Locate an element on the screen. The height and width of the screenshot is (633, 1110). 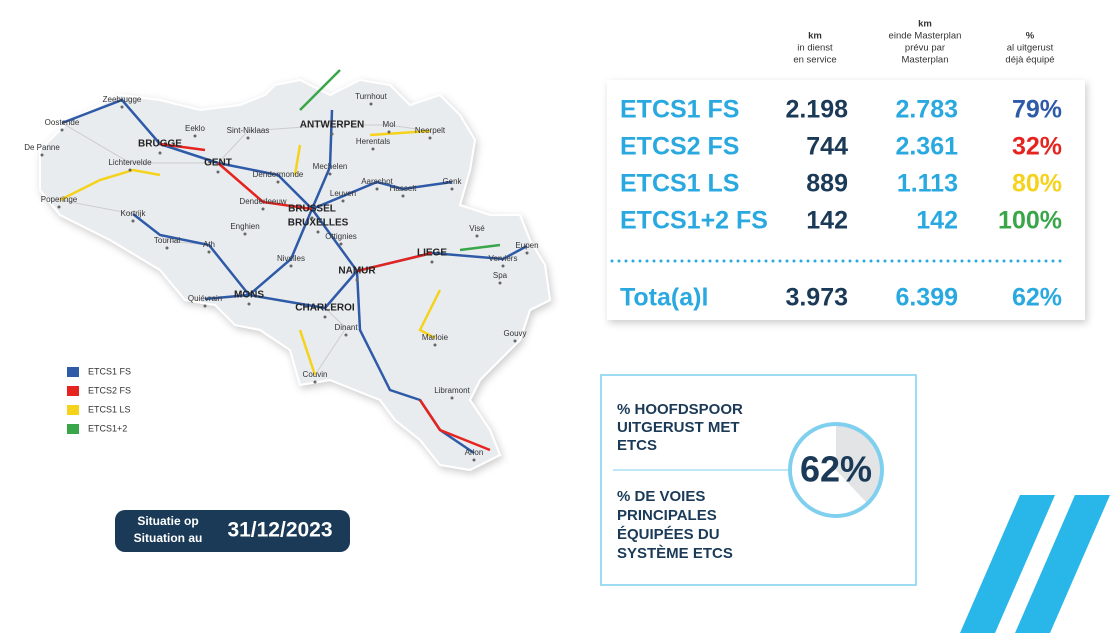
city-label: Dendermonde is located at coordinates (278, 174).